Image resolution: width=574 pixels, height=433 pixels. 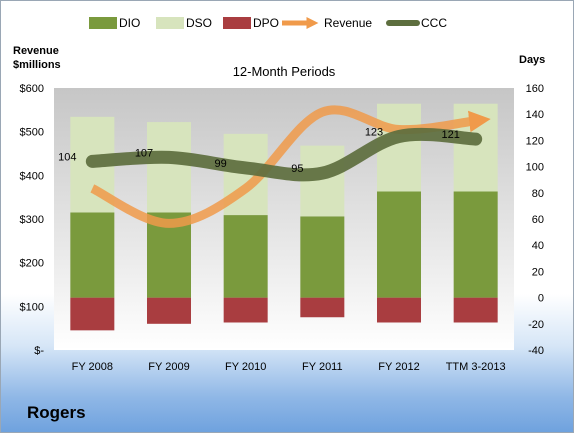 I want to click on legend-label-ccc: CCC, so click(x=434, y=23).